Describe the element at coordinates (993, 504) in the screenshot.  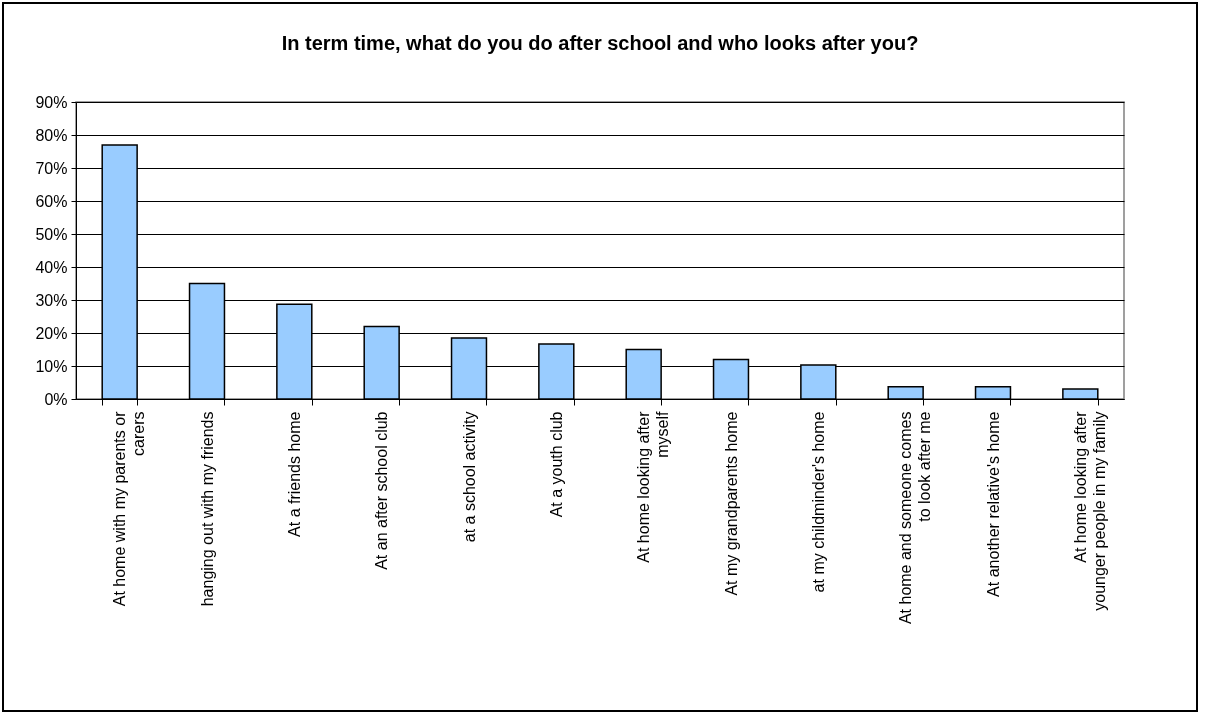
I see `x-tick-label: At another relative's home` at that location.